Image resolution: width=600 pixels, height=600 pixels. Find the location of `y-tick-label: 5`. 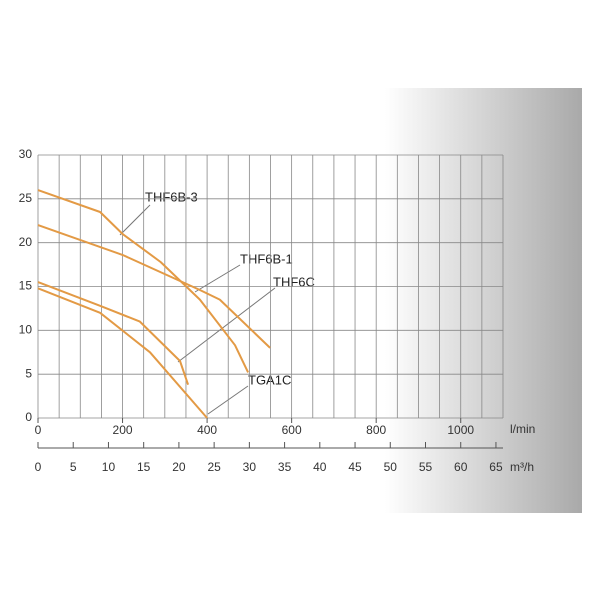

y-tick-label: 5 is located at coordinates (28, 373).